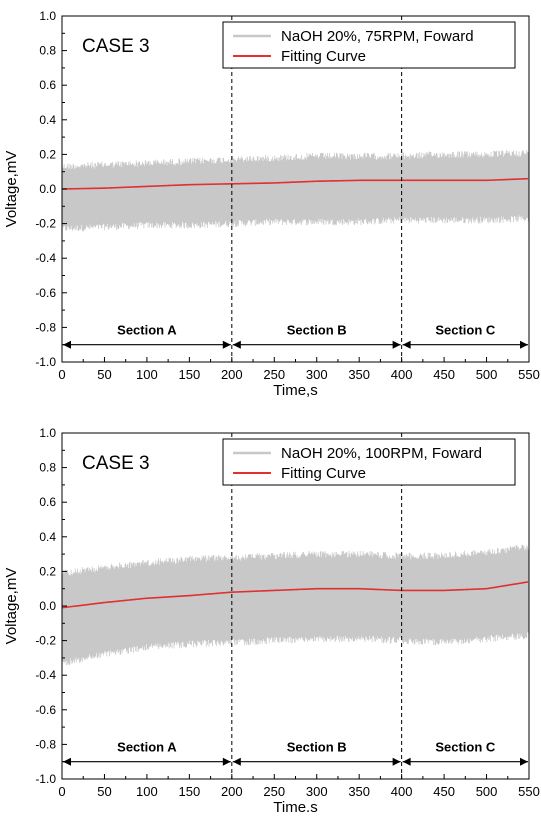  Describe the element at coordinates (295, 390) in the screenshot. I see `x-axis-title: Time,s` at that location.